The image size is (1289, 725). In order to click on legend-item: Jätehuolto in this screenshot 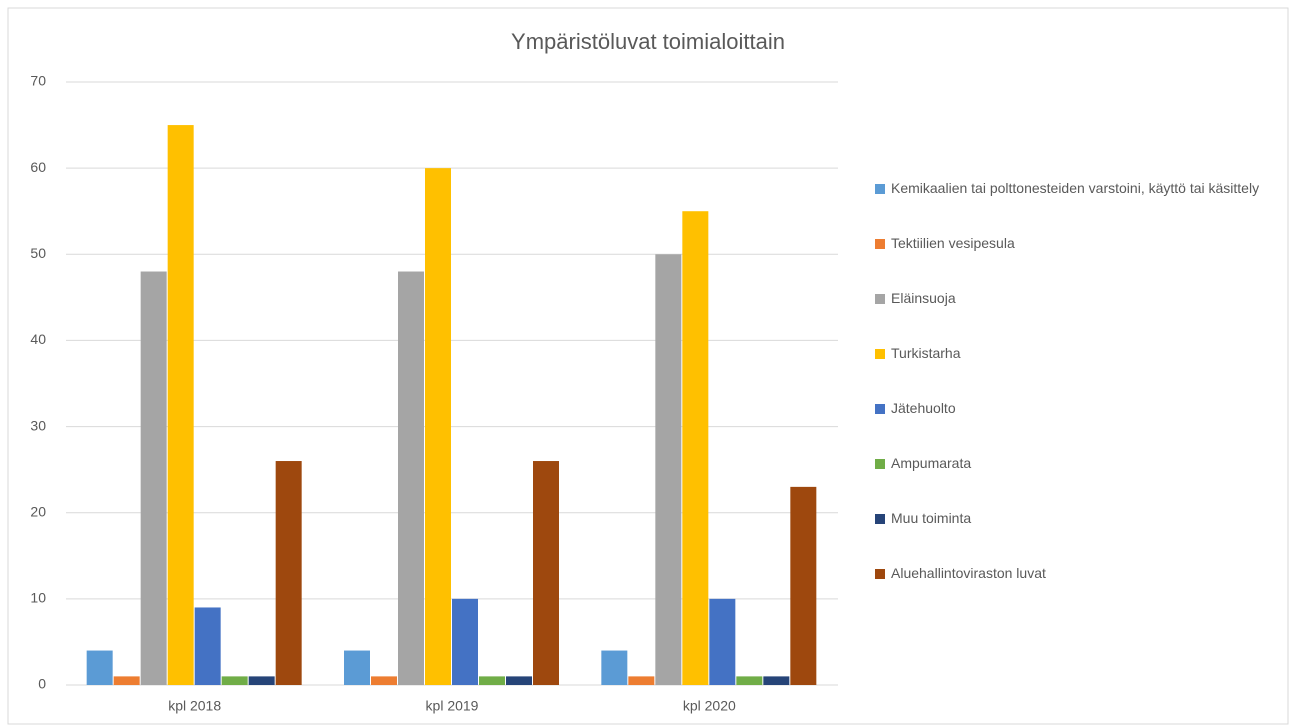, I will do `click(1075, 425)`.